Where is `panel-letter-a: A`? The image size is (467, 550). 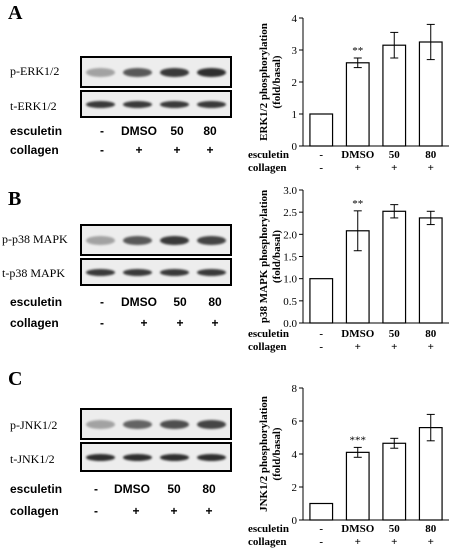 panel-letter-a: A is located at coordinates (15, 13).